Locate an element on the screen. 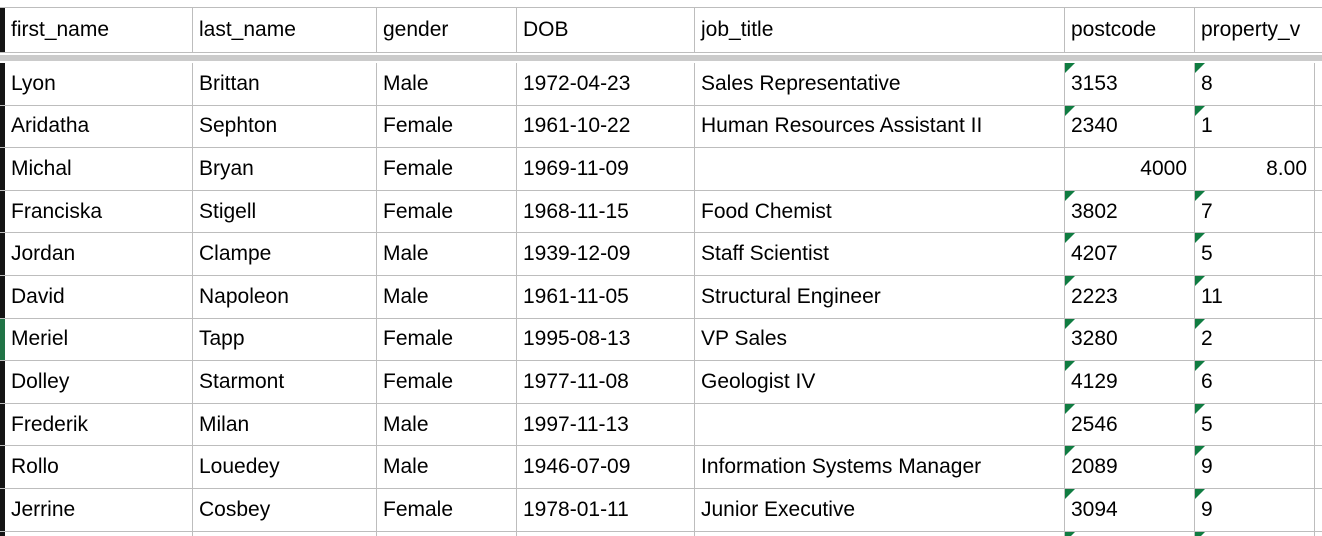  cell-first_name: Jordan is located at coordinates (99, 254).